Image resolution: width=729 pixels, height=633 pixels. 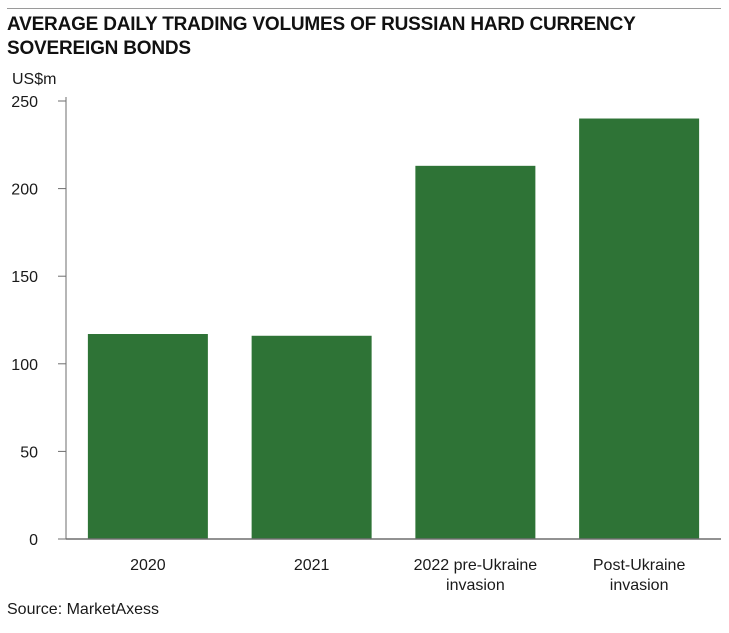 I want to click on y-tick-label: 50, so click(x=29, y=452).